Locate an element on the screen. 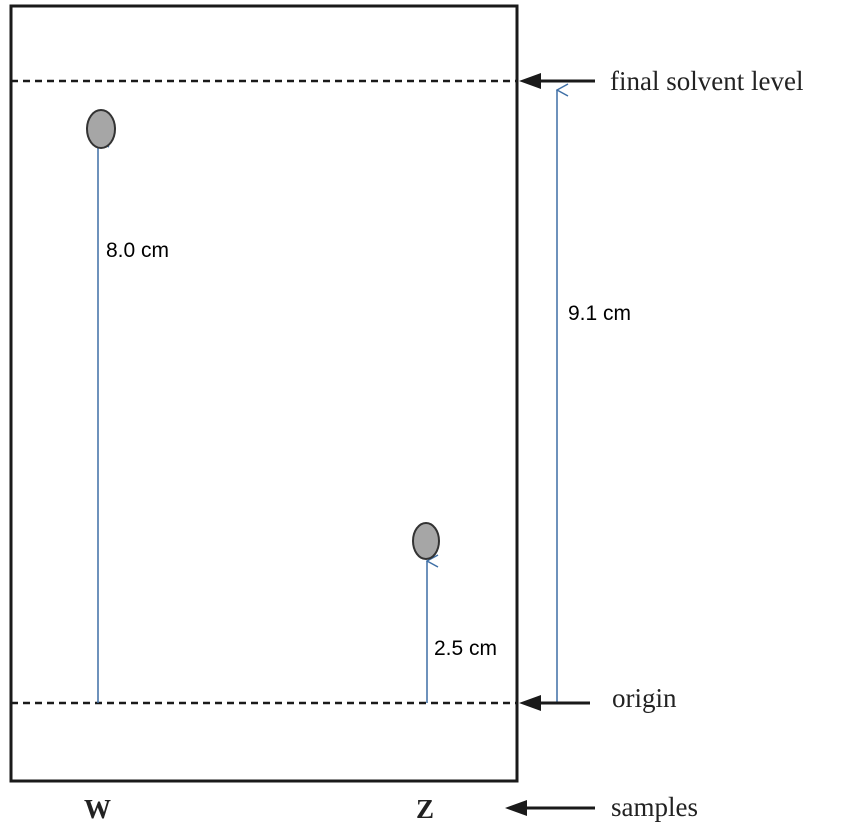 This screenshot has height=829, width=854. sample-w-label: W is located at coordinates (97, 809).